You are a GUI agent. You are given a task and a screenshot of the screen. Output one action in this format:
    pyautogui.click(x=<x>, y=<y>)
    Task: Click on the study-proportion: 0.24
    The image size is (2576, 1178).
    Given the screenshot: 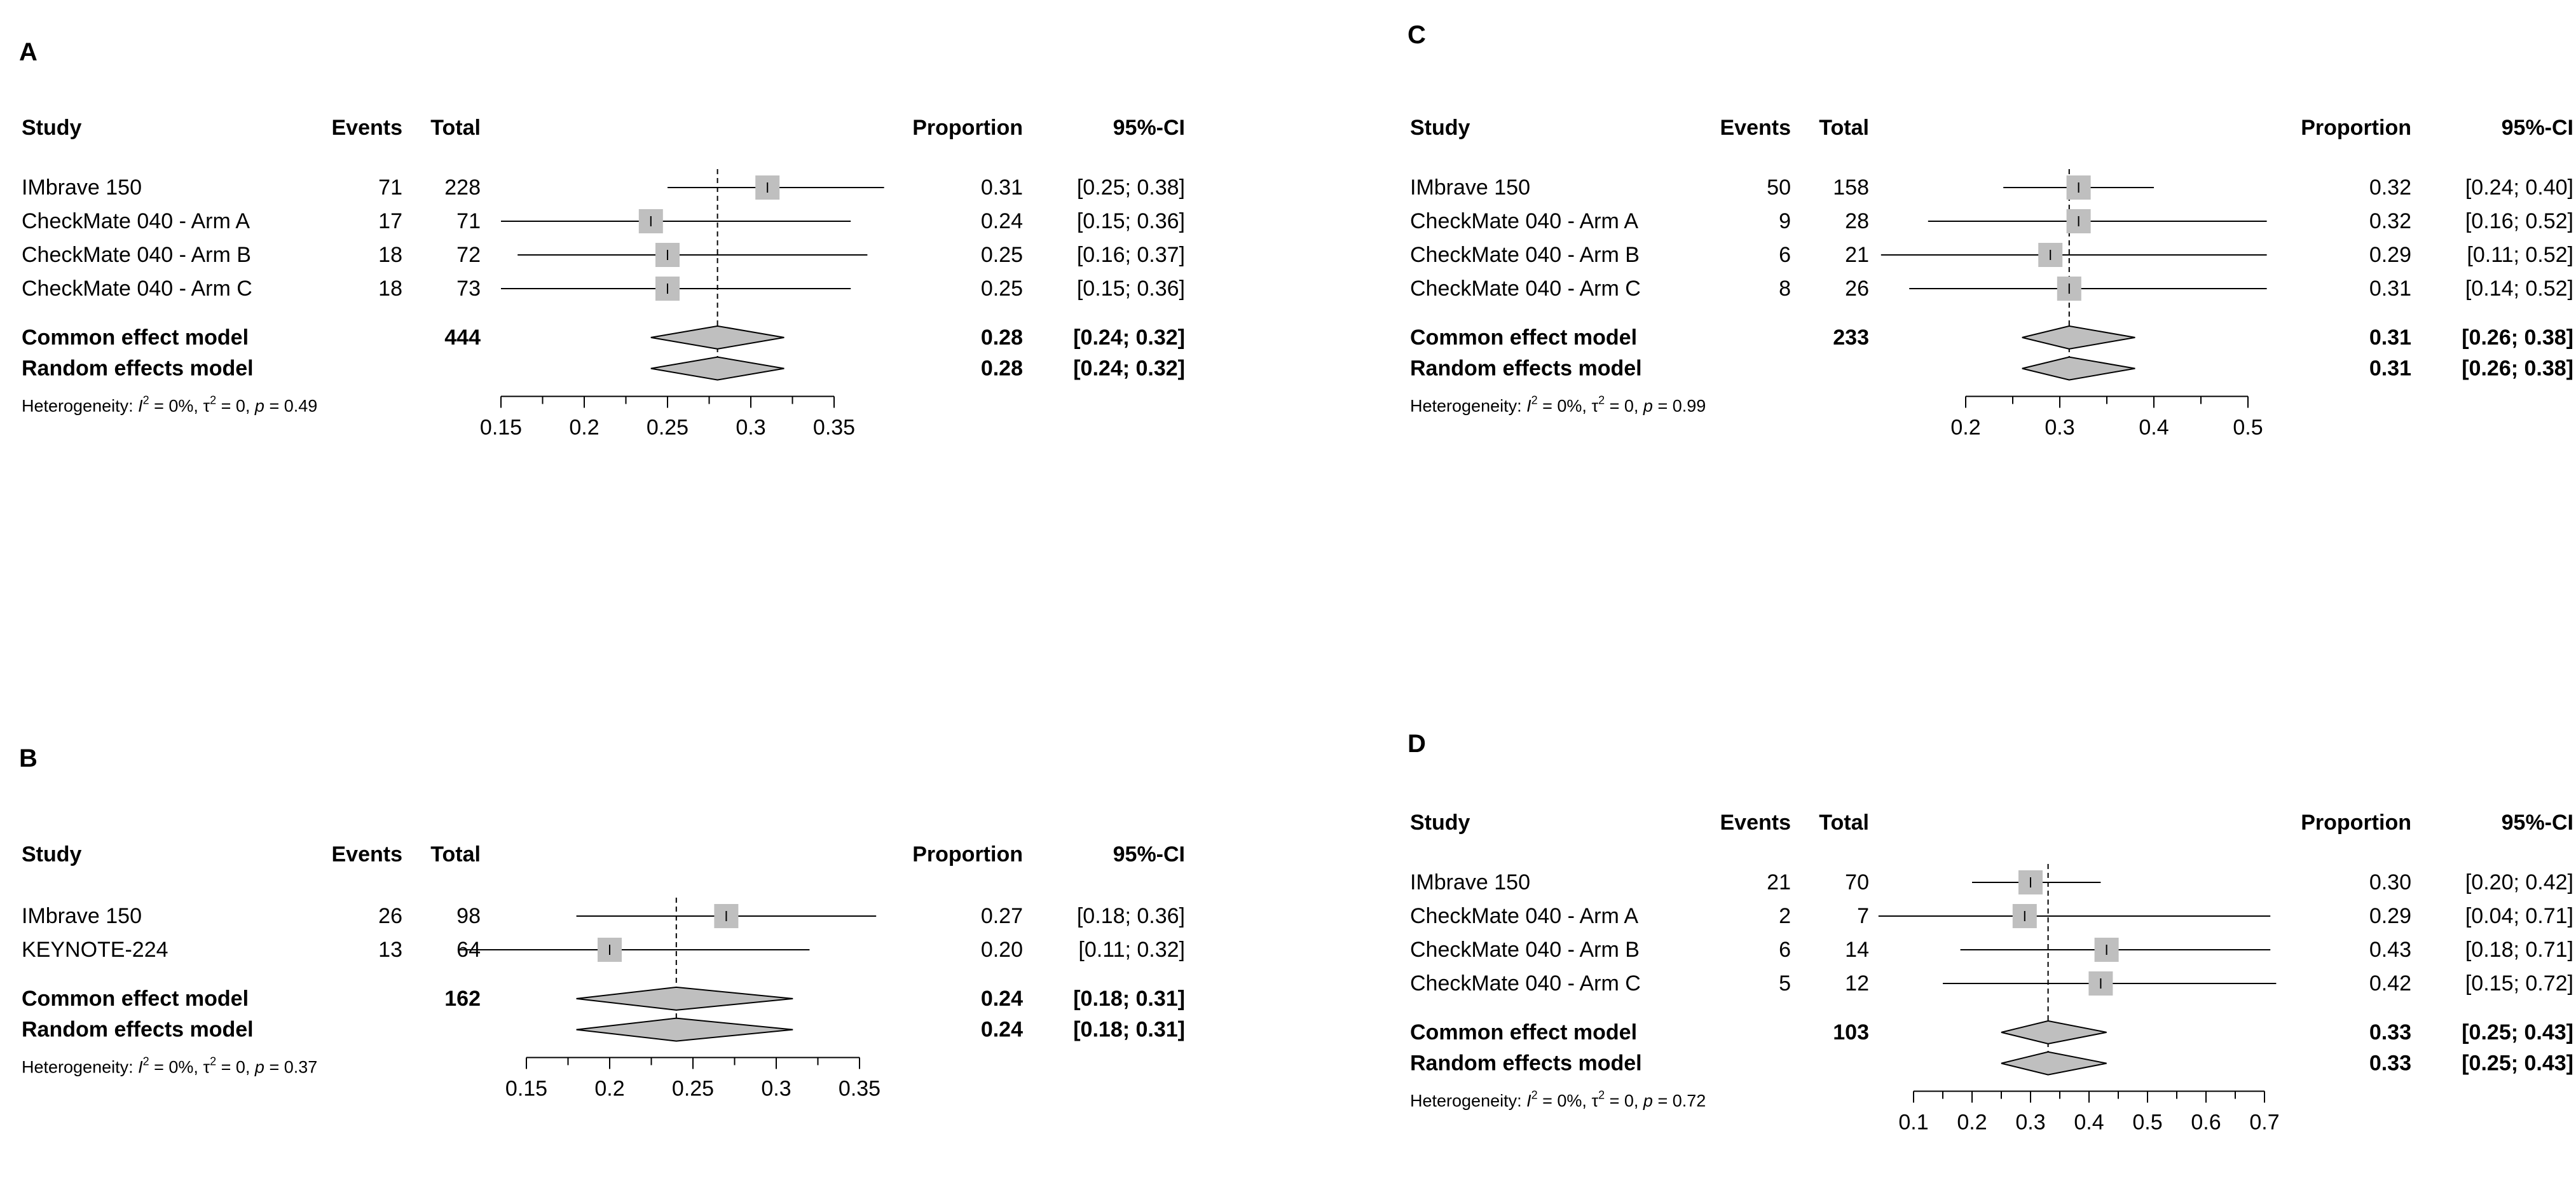 What is the action you would take?
    pyautogui.click(x=1002, y=221)
    